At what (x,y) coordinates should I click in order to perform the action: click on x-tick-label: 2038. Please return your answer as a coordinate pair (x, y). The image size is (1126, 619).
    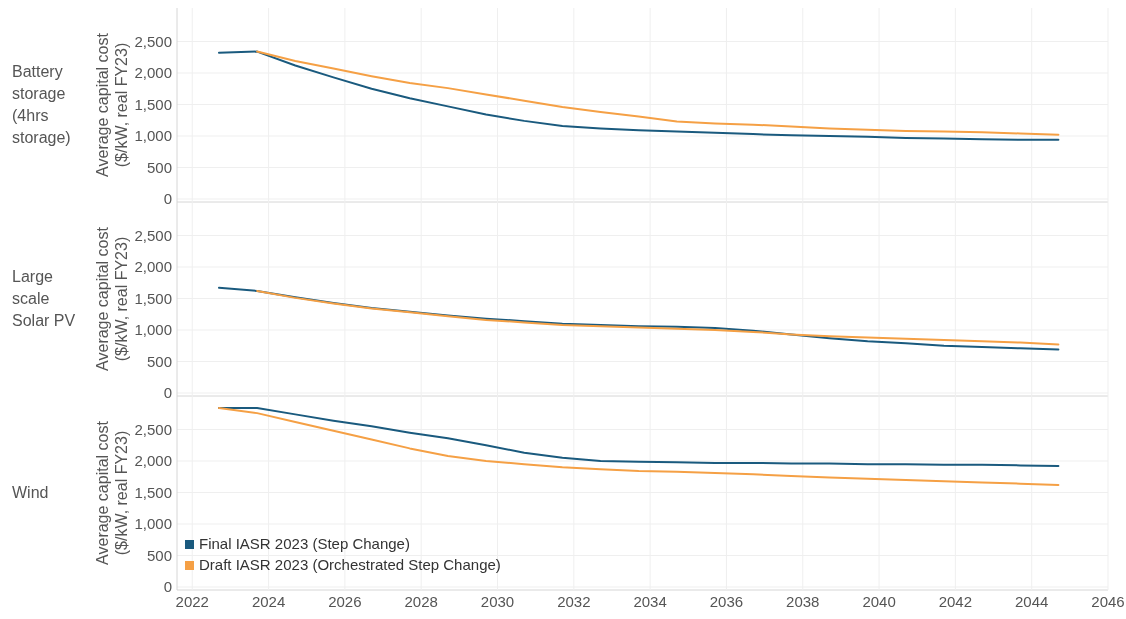
    Looking at the image, I should click on (803, 601).